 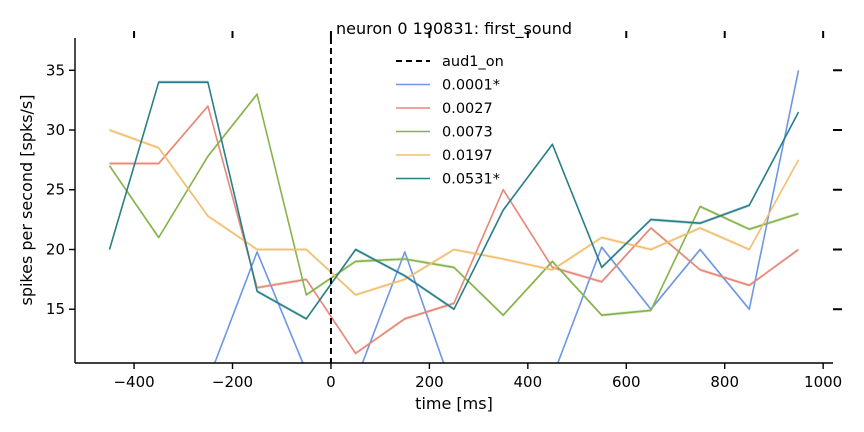 What do you see at coordinates (467, 133) in the screenshot?
I see `legend-label: 0.0073` at bounding box center [467, 133].